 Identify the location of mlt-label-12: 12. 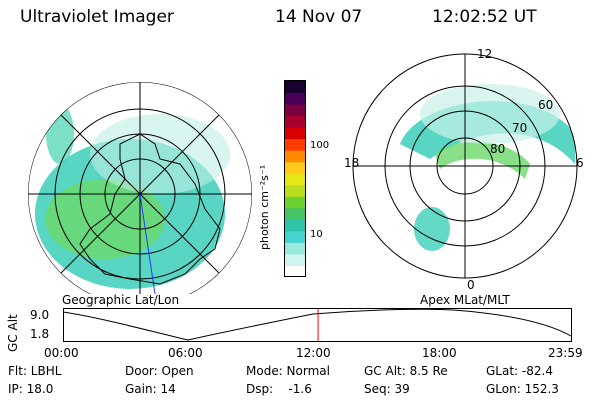
(485, 54).